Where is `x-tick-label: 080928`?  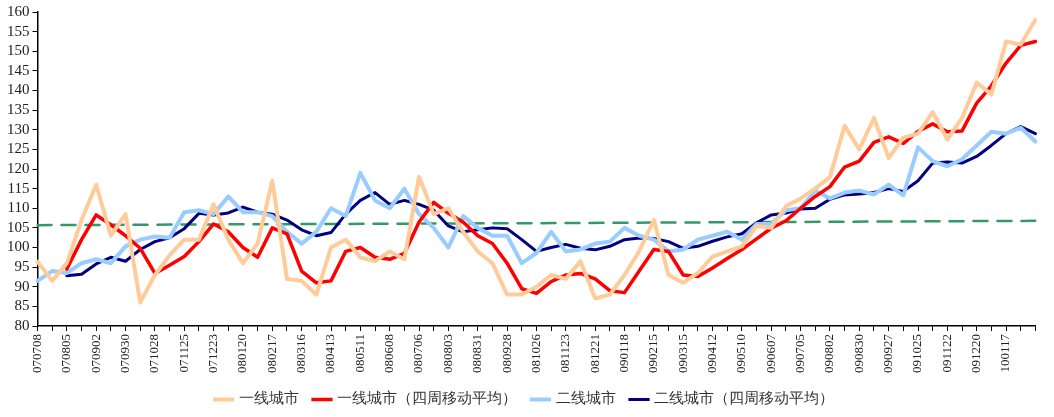
x-tick-label: 080928 is located at coordinates (506, 353).